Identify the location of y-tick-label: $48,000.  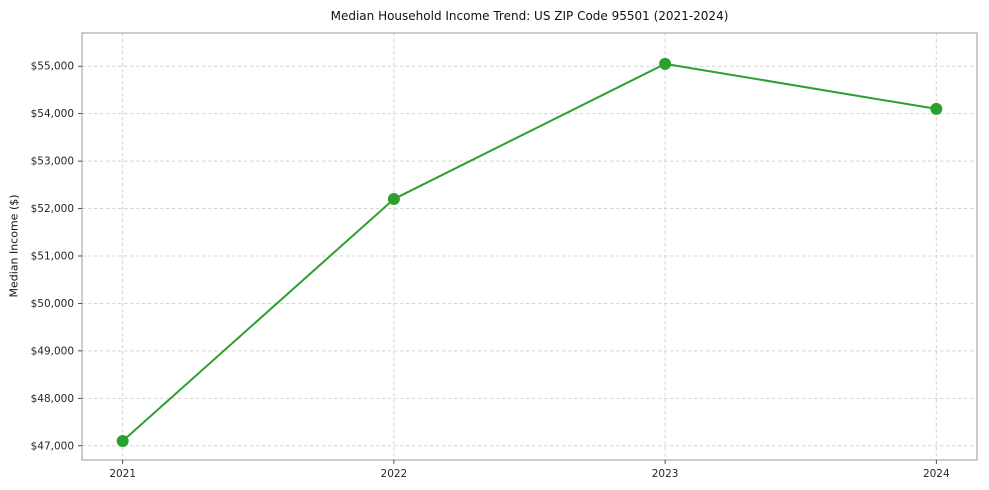
(52, 399).